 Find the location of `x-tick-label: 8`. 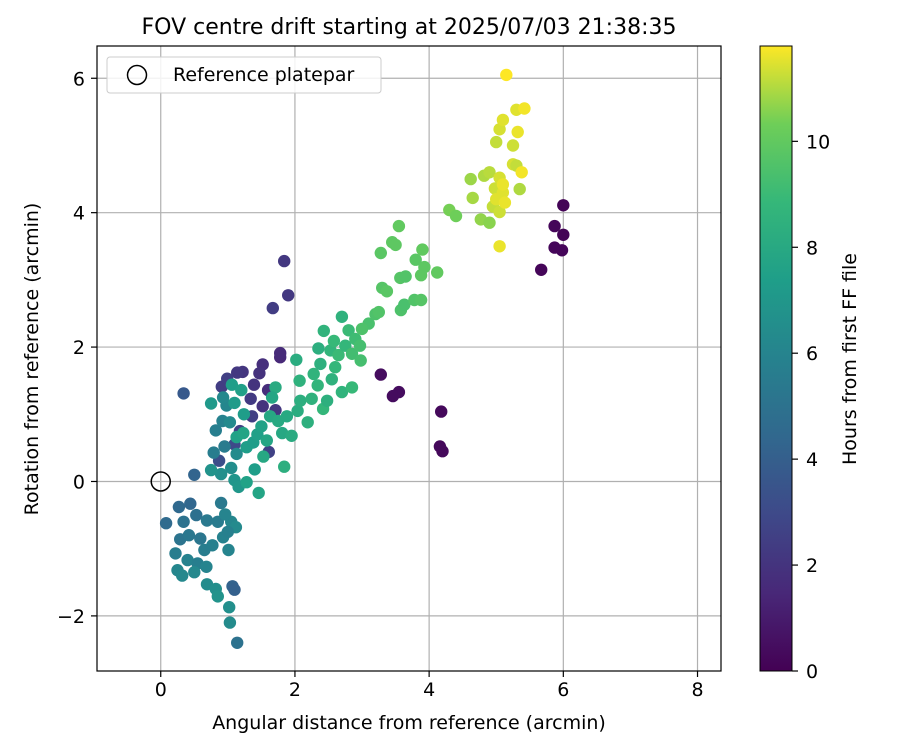

x-tick-label: 8 is located at coordinates (697, 690).